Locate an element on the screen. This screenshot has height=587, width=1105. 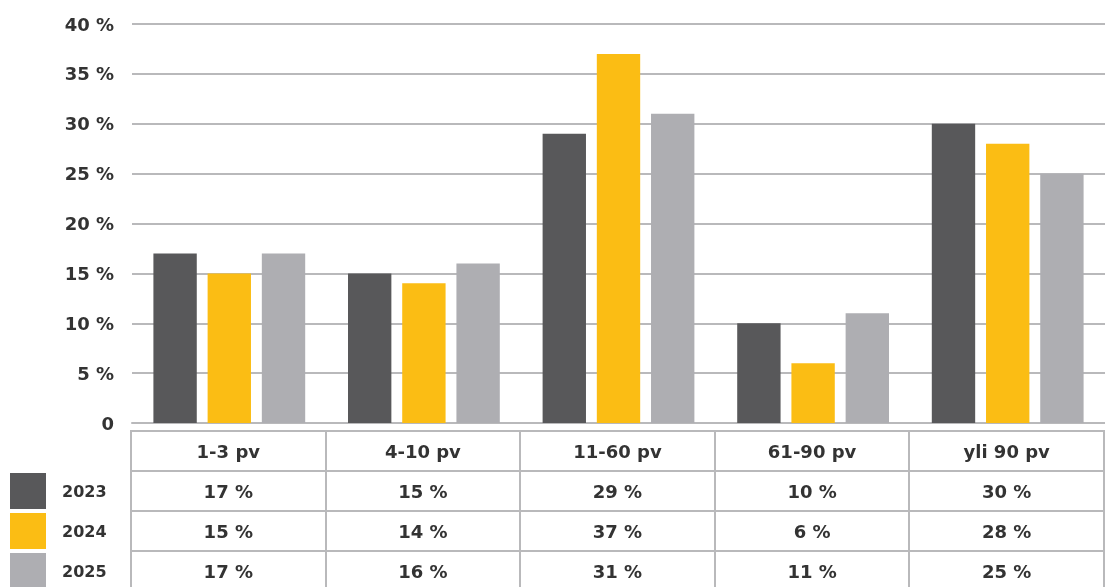
legend-label: 2023 is located at coordinates (84, 491).